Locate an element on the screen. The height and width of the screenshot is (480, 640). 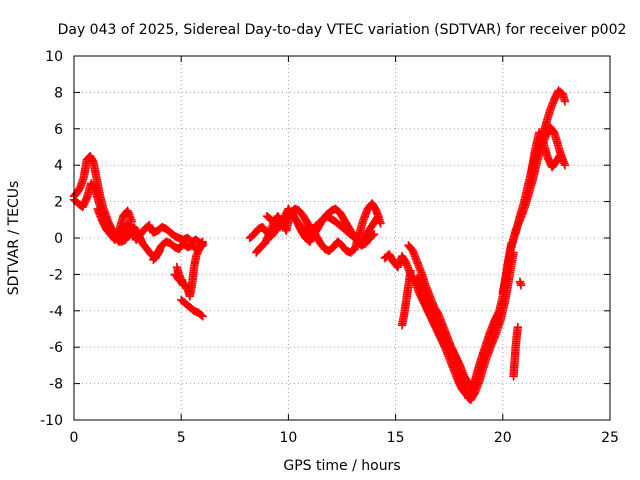
x-tick-label: 15 is located at coordinates (396, 438).